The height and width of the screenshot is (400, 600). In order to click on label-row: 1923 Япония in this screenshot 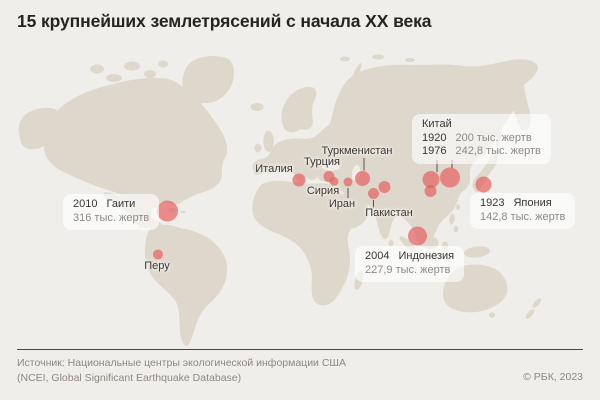, I will do `click(522, 204)`.